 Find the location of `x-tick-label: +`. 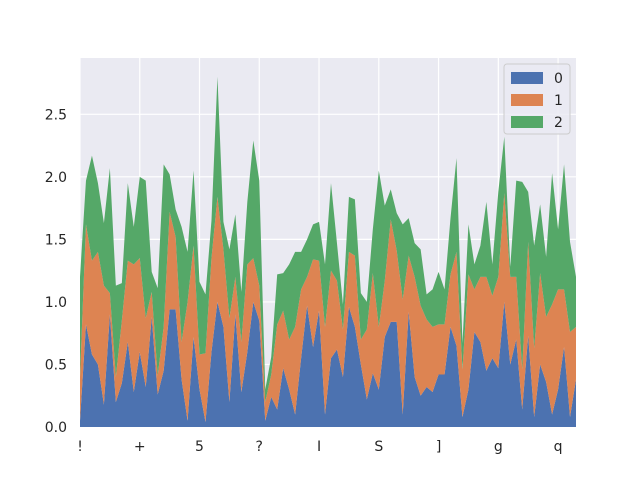

x-tick-label: + is located at coordinates (140, 447).